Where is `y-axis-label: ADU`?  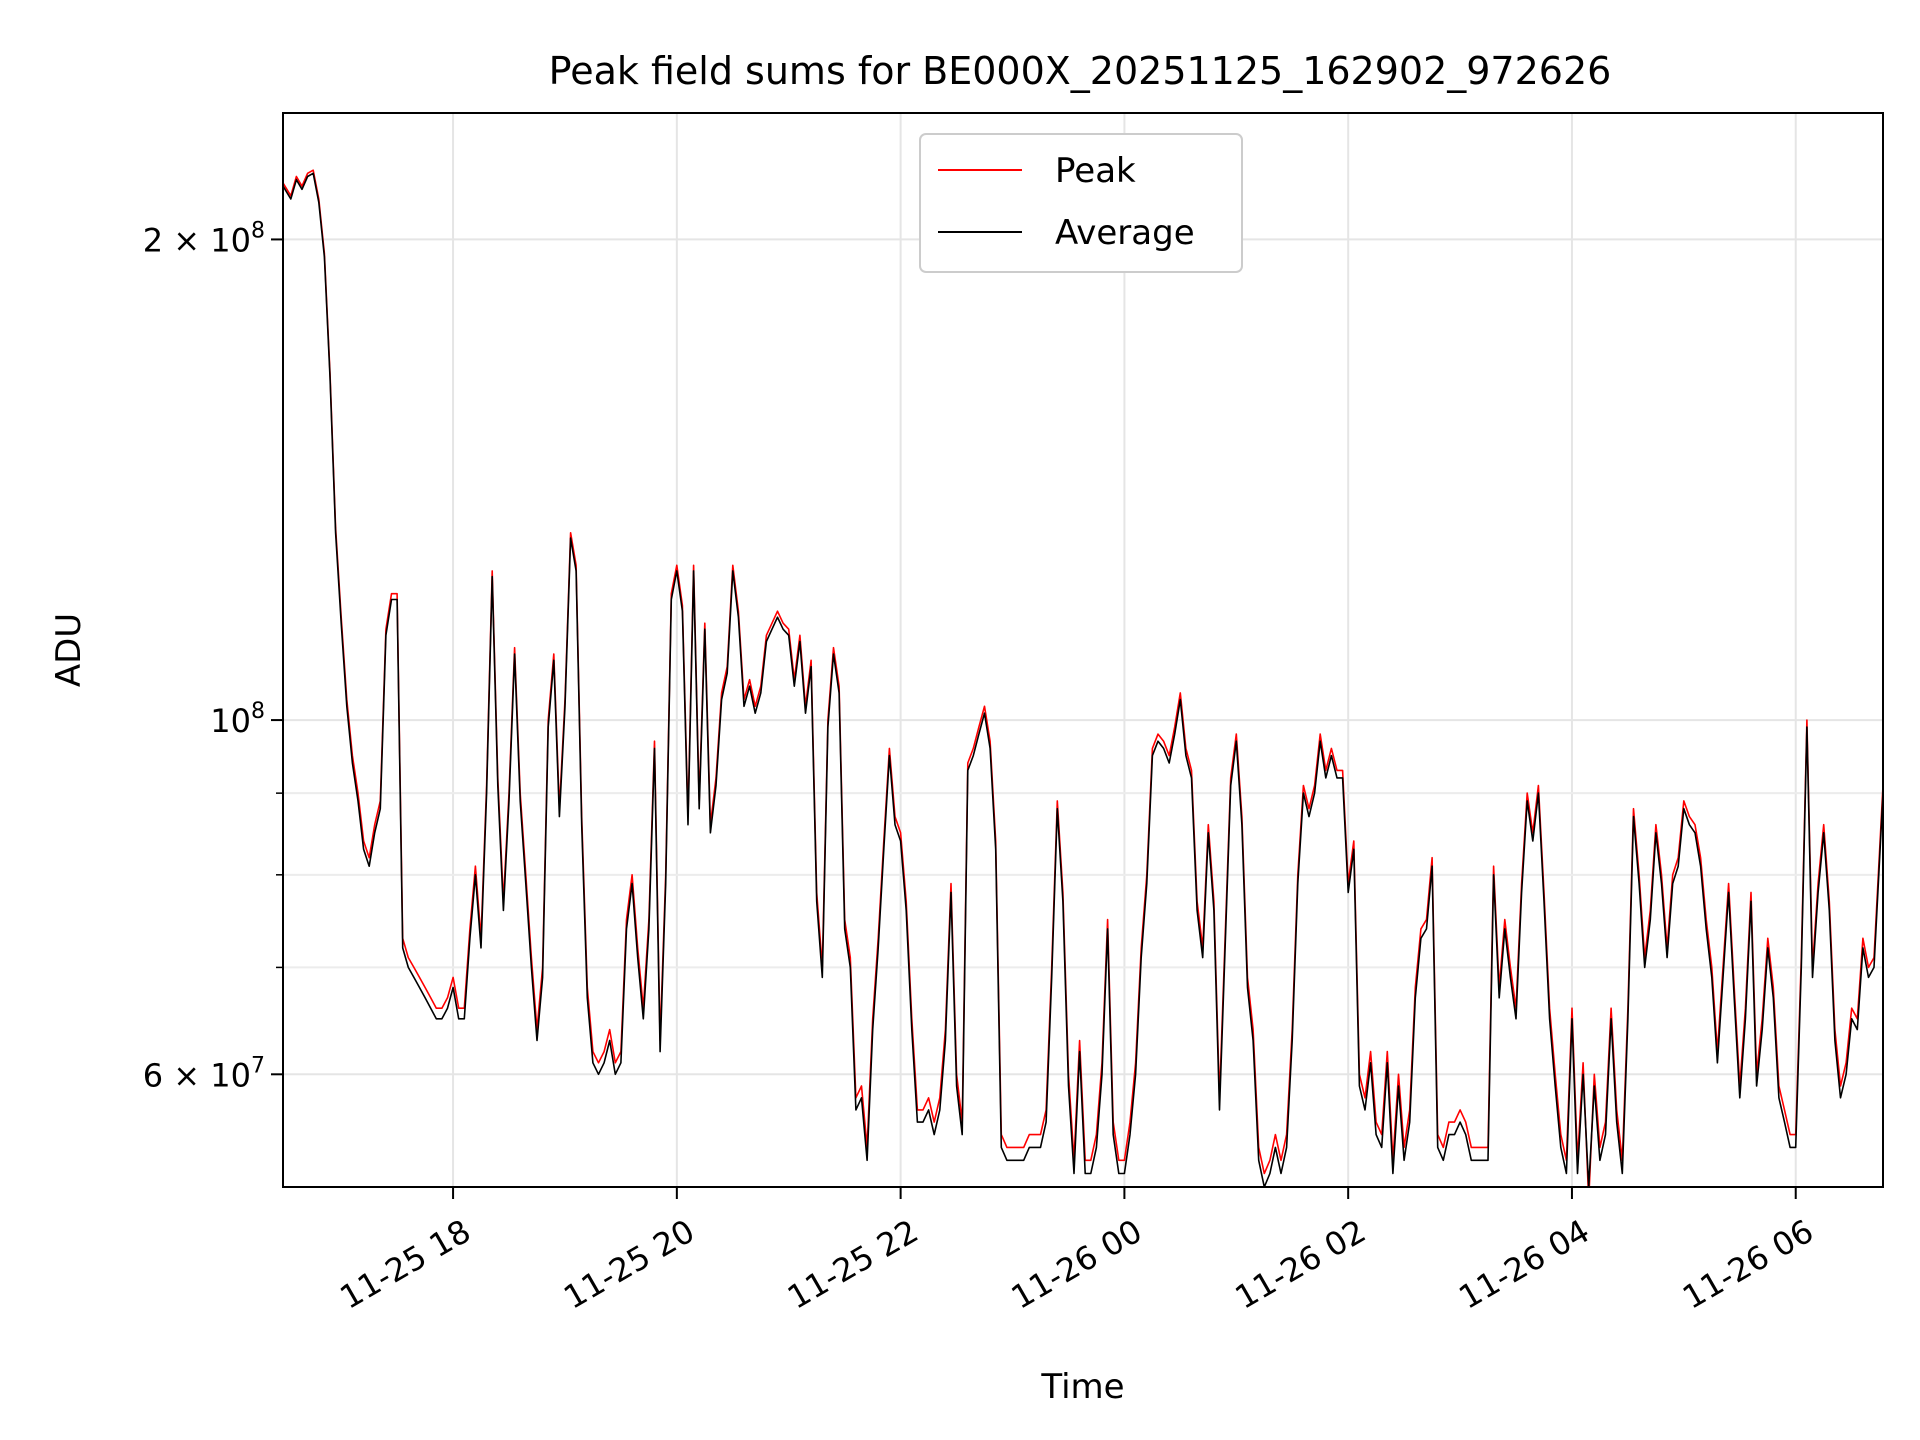
y-axis-label: ADU is located at coordinates (69, 650).